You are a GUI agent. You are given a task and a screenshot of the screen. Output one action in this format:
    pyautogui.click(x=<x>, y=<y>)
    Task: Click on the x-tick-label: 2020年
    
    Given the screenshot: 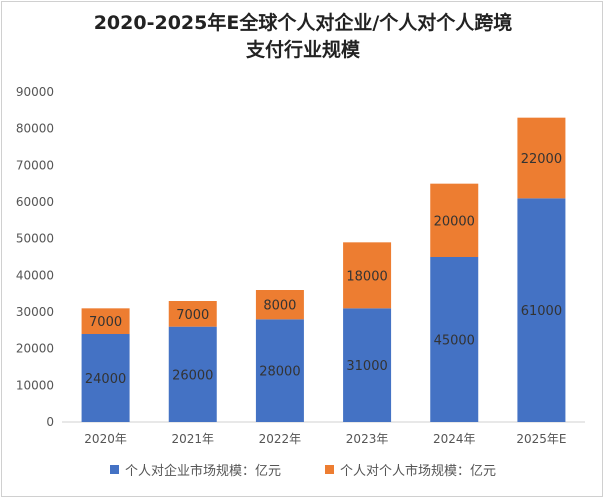 What is the action you would take?
    pyautogui.click(x=105, y=439)
    